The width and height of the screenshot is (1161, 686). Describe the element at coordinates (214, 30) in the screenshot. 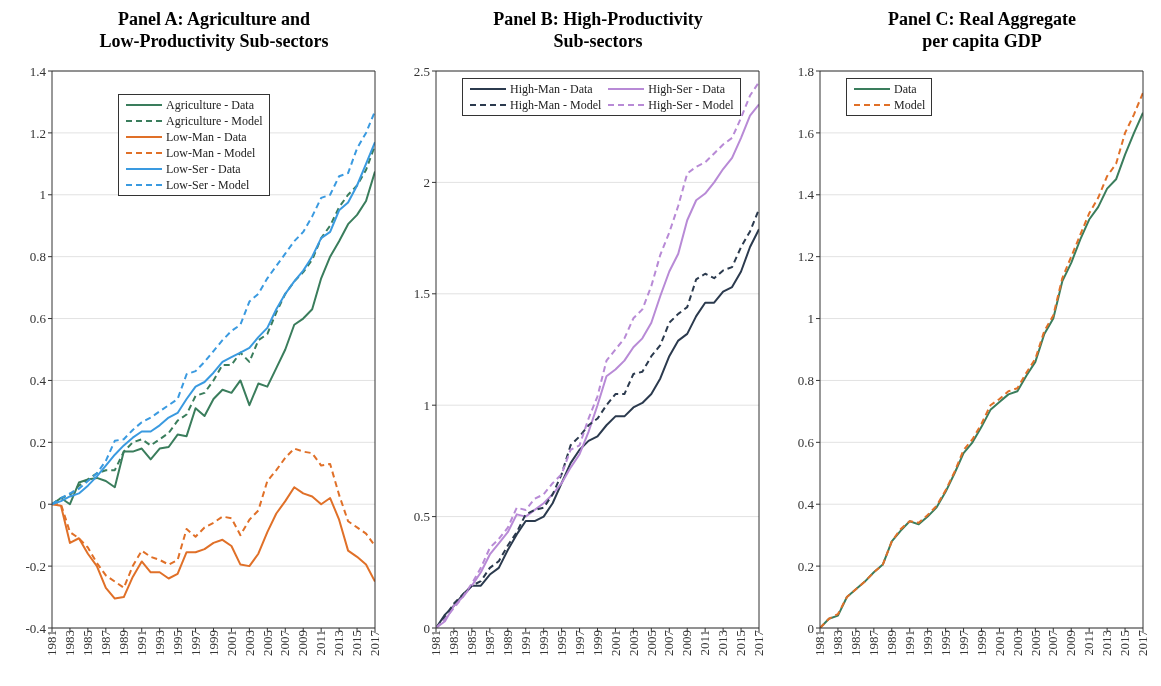

I see `chart-title: Panel A: Agriculture and Low-Productivity Sub-sectors` at that location.